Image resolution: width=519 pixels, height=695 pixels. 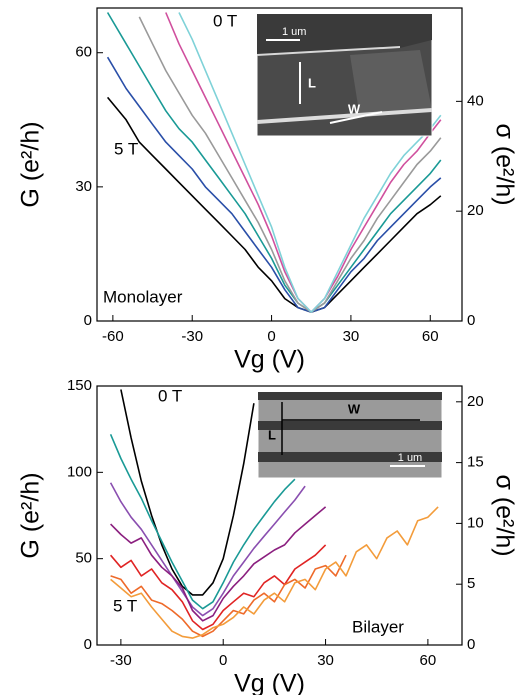 I want to click on y-tick-label: 150, so click(x=79, y=385).